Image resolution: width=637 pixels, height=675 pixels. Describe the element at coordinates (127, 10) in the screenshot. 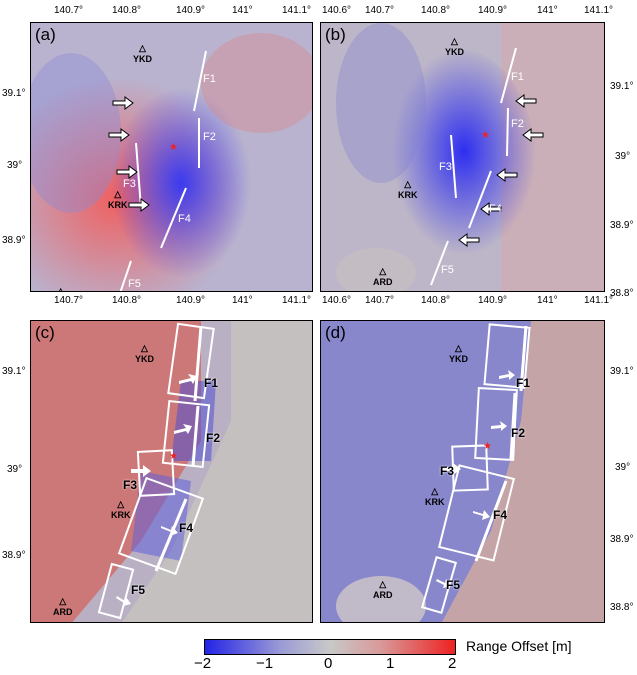

I see `lon-tick: 140.8°` at that location.